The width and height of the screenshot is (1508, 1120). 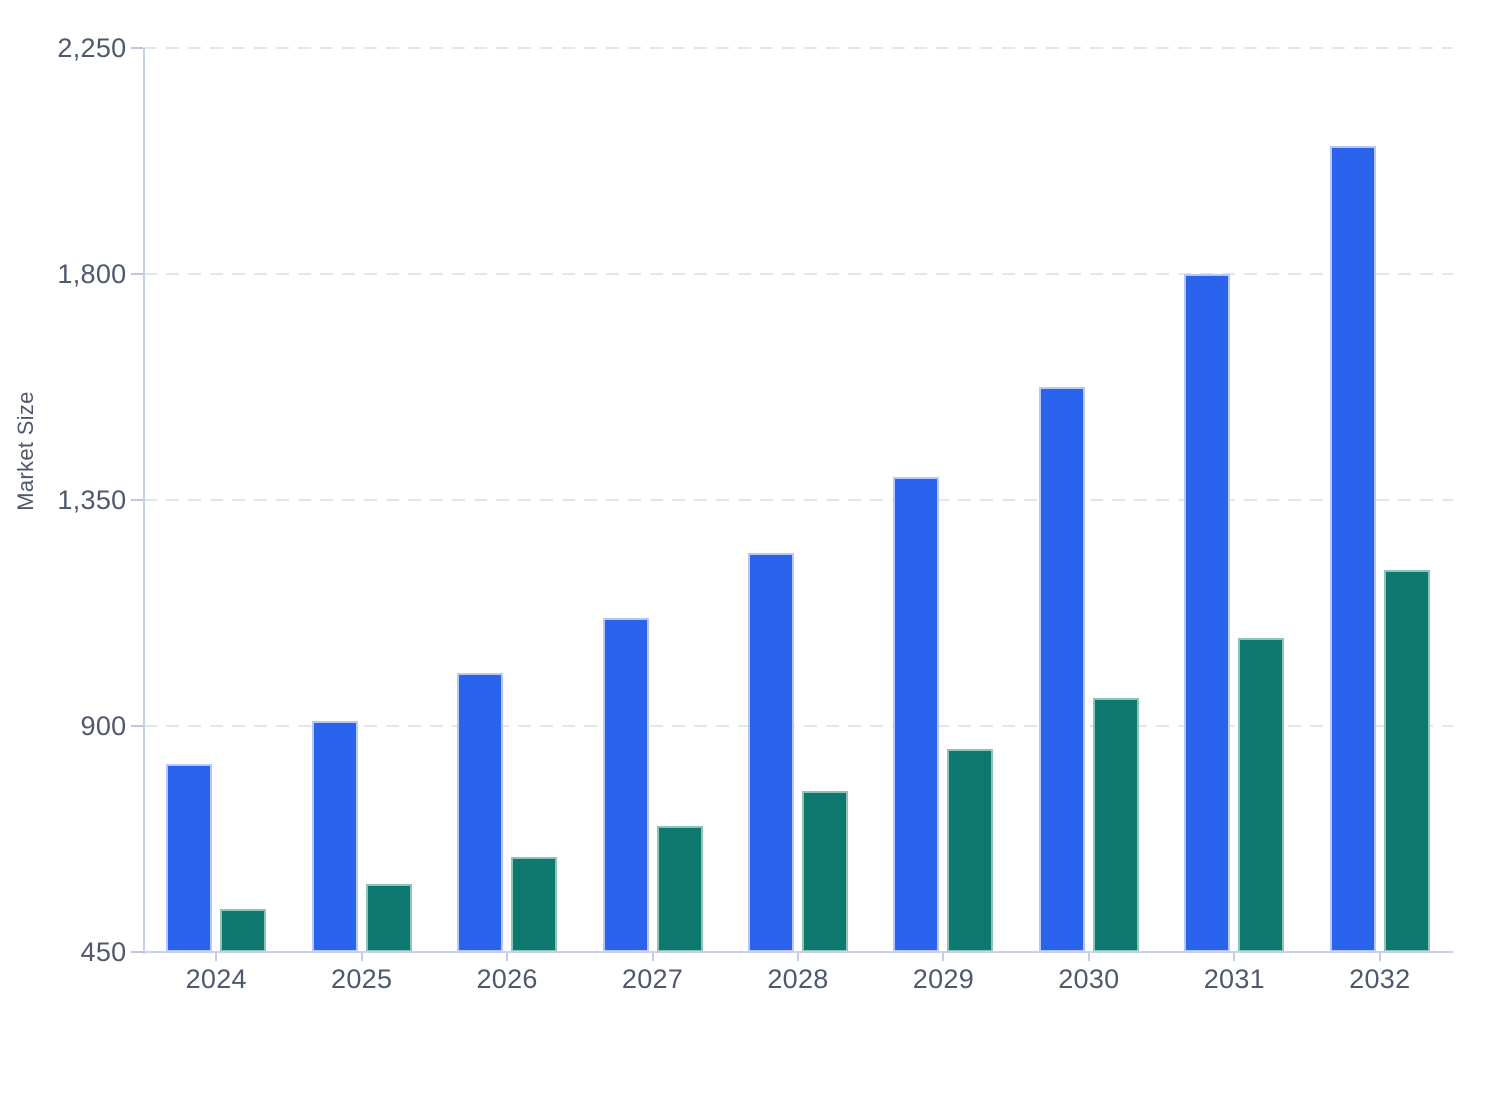 What do you see at coordinates (25, 451) in the screenshot?
I see `y-axis-title: Market Size` at bounding box center [25, 451].